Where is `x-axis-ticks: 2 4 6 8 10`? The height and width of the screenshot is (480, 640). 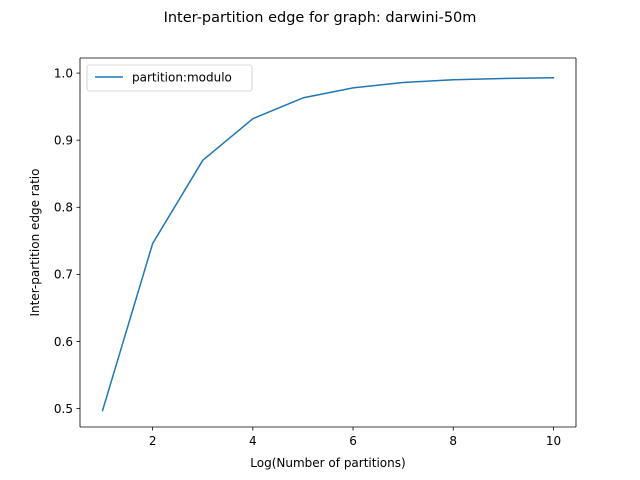 x-axis-ticks: 2 4 6 8 10 is located at coordinates (355, 437).